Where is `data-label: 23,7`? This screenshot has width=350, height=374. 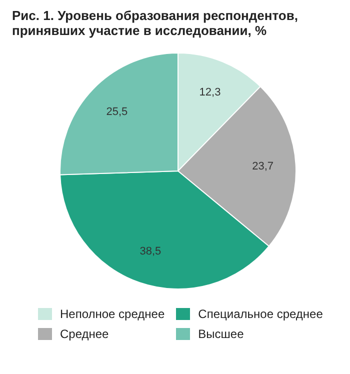 data-label: 23,7 is located at coordinates (263, 166).